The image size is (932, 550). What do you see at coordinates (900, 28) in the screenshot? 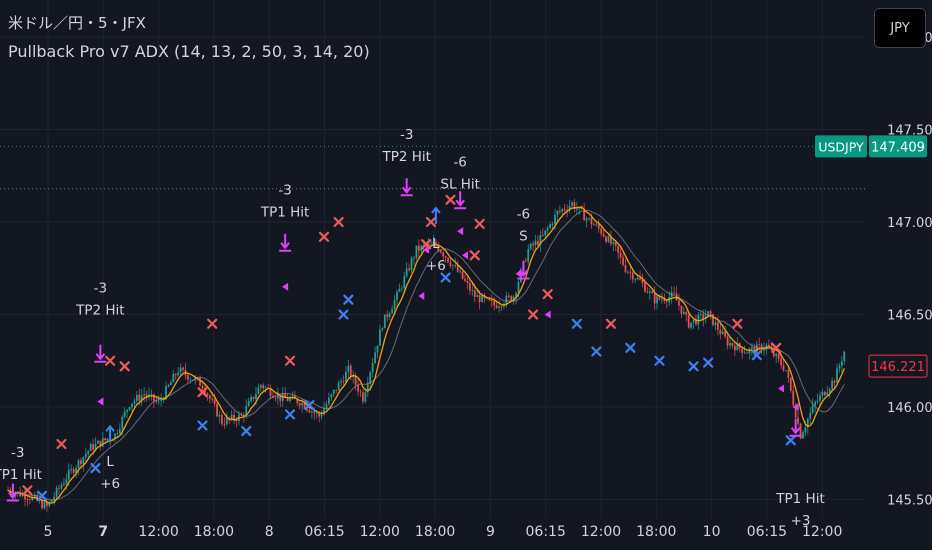
I see `currency-button: JPY` at bounding box center [900, 28].